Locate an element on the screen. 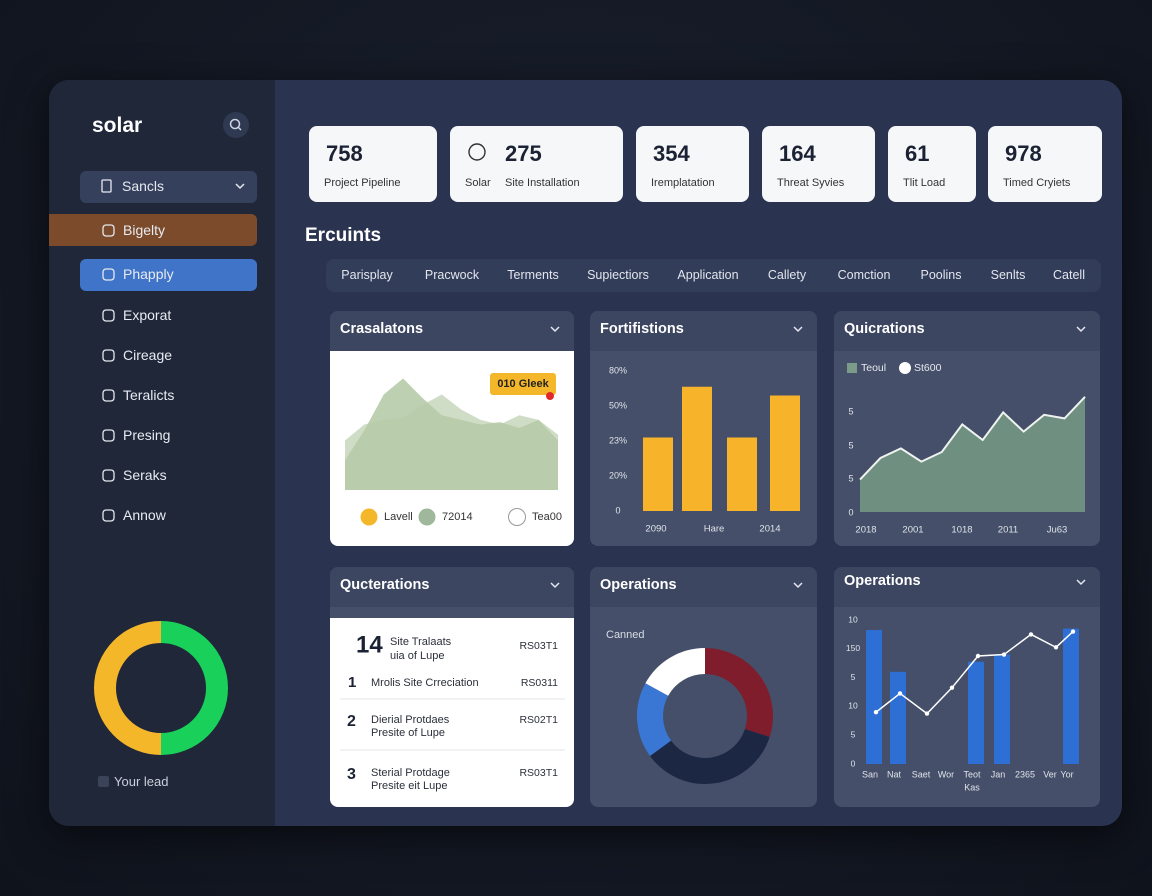  row-title: Dierial Protdaes is located at coordinates (410, 720).